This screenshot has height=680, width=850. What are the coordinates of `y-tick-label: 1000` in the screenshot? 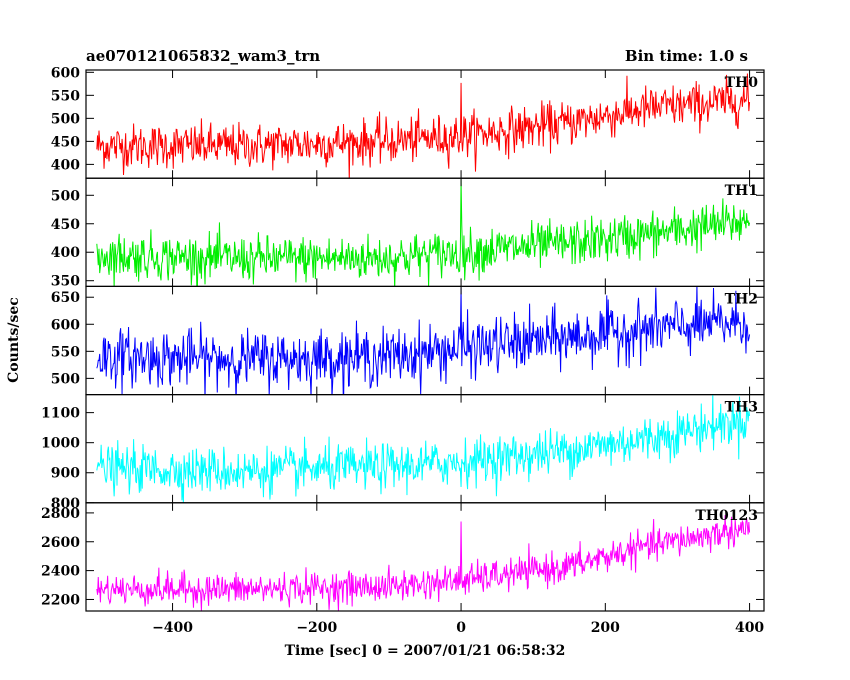 It's located at (60, 444).